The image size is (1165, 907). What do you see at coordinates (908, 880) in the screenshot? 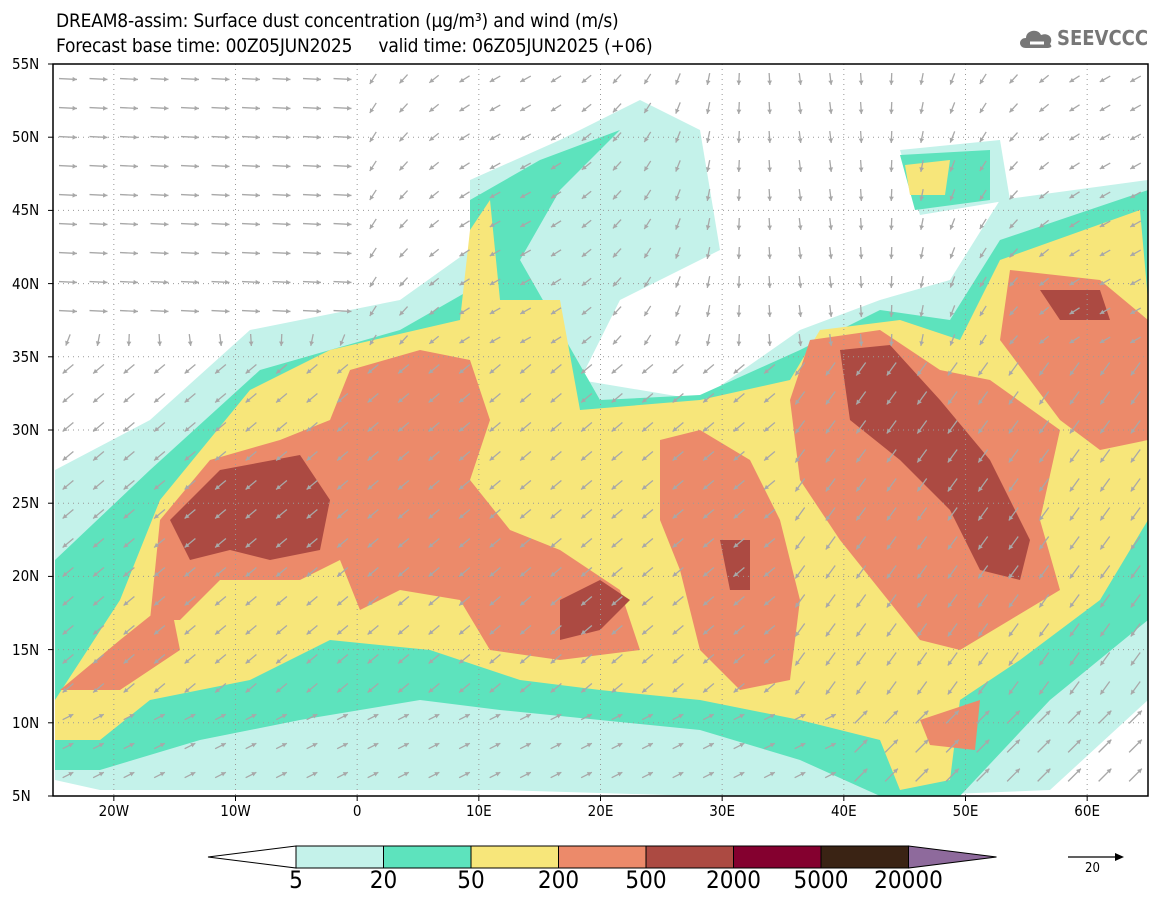
I see `colorbar-label: 20000` at bounding box center [908, 880].